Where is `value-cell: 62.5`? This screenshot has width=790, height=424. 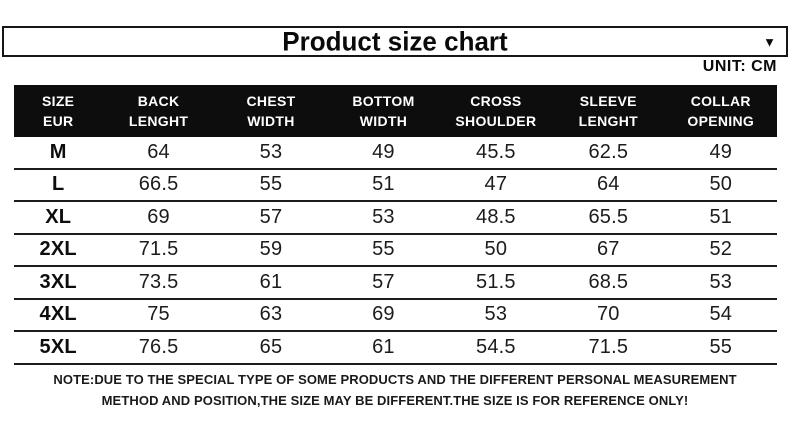 value-cell: 62.5 is located at coordinates (608, 153).